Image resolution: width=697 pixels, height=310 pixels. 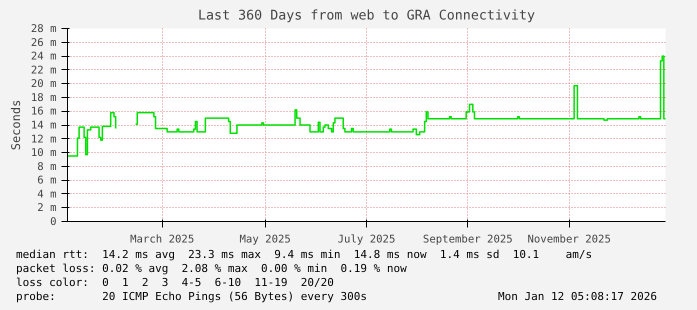 What do you see at coordinates (47, 207) in the screenshot?
I see `y-tick-label: 2 m` at bounding box center [47, 207].